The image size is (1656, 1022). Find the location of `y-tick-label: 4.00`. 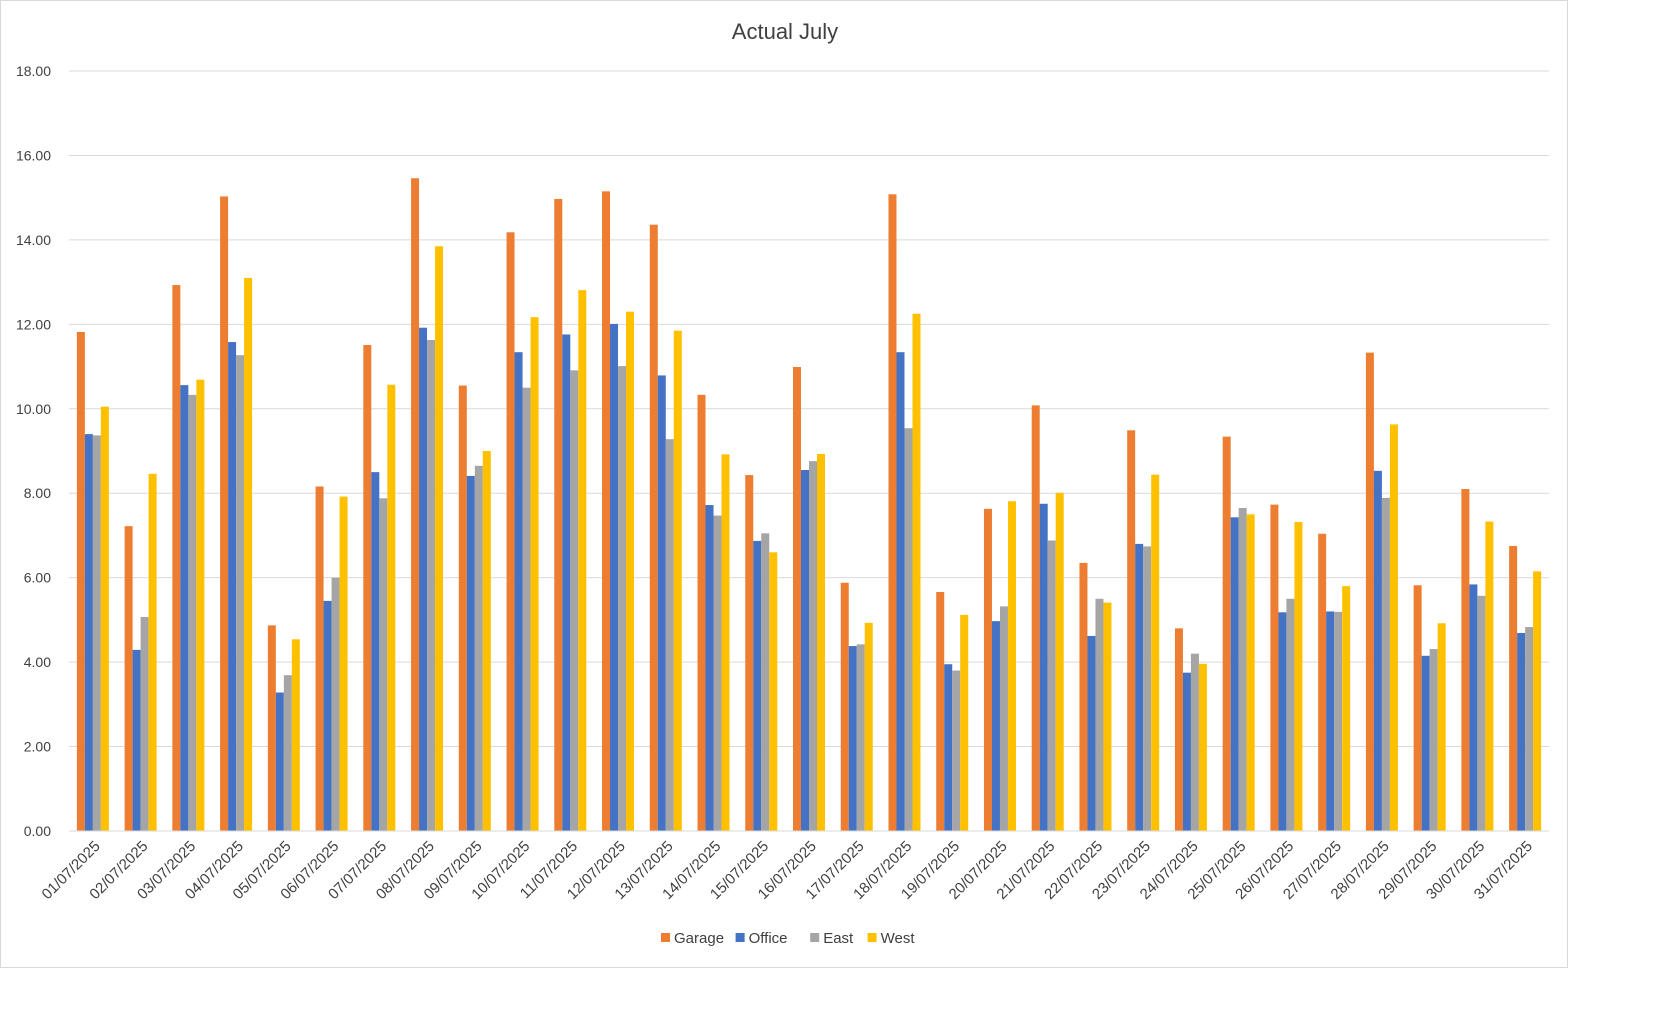

y-tick-label: 4.00 is located at coordinates (37, 662).